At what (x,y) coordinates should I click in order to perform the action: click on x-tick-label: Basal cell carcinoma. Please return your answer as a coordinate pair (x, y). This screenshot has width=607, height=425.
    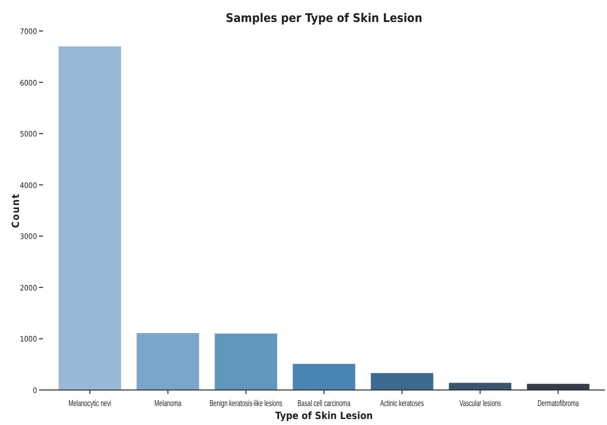
    Looking at the image, I should click on (325, 403).